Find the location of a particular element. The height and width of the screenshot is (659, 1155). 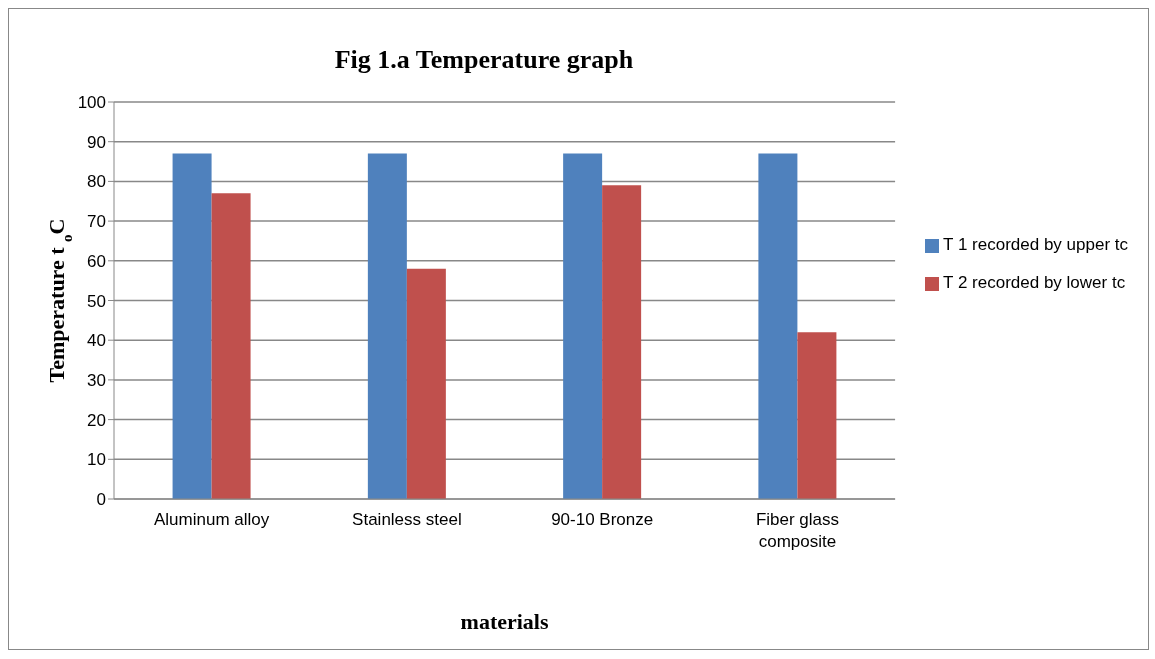

x-tick-label: Fiber glass composite is located at coordinates (797, 530).